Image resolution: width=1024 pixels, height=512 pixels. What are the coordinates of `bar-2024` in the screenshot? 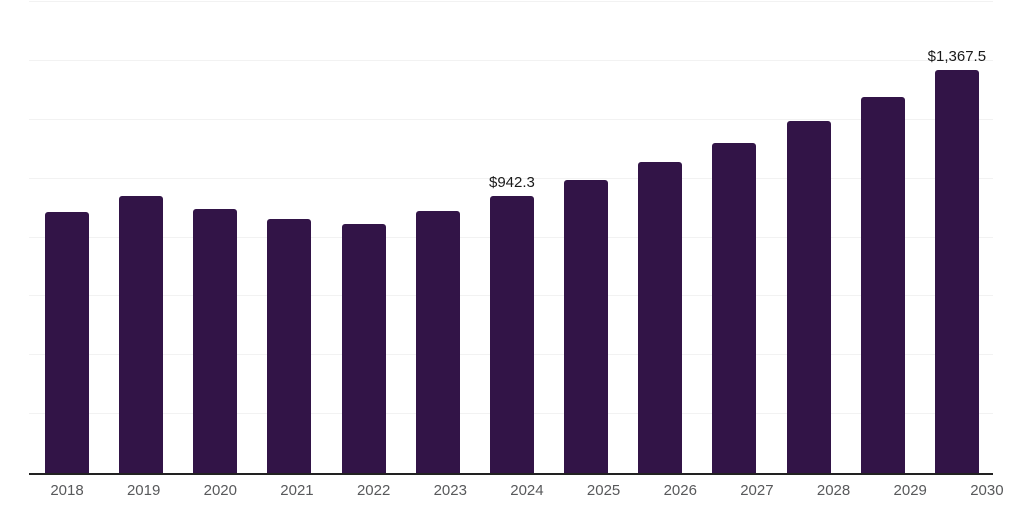 It's located at (511, 334).